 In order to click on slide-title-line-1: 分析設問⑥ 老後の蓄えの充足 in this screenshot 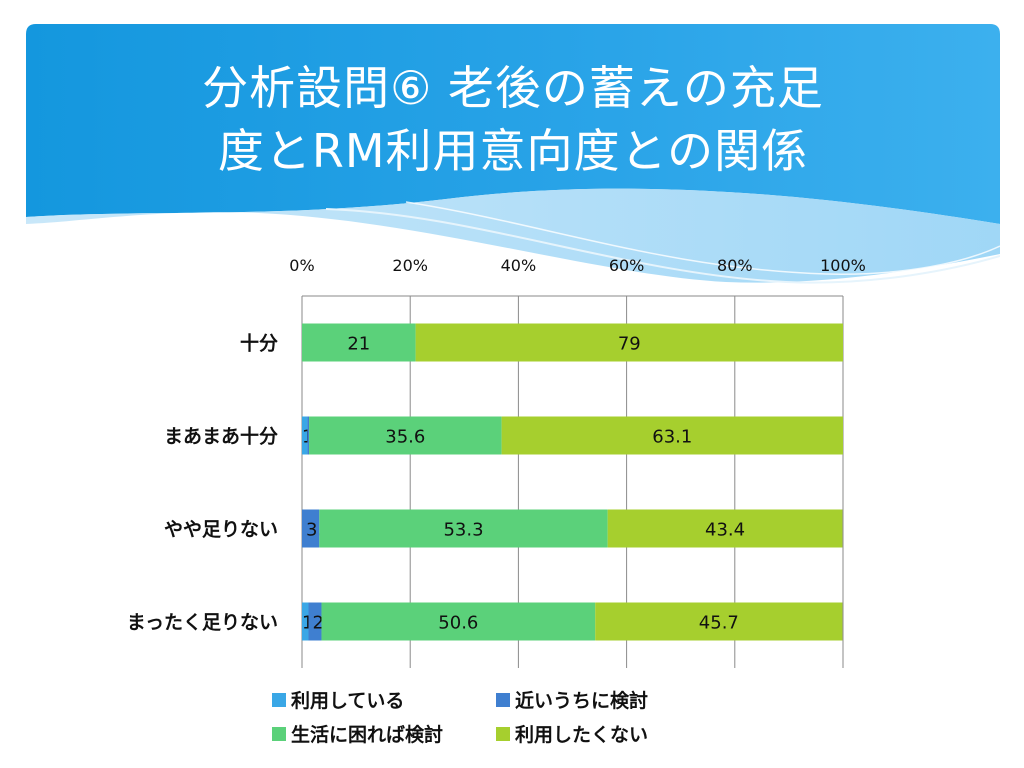, I will do `click(513, 88)`.